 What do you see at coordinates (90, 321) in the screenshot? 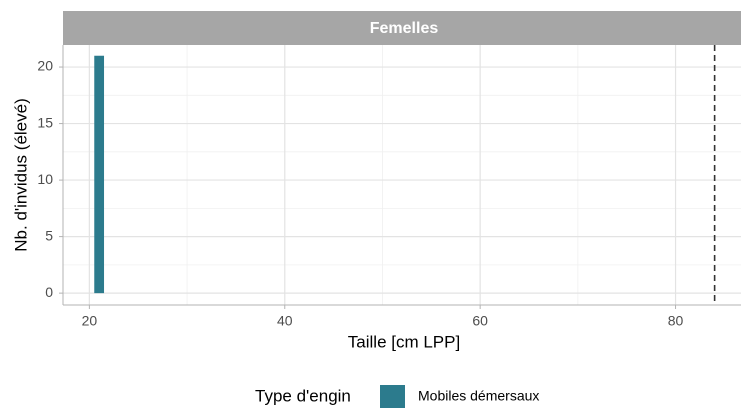
I see `x-tick-label: 20` at bounding box center [90, 321].